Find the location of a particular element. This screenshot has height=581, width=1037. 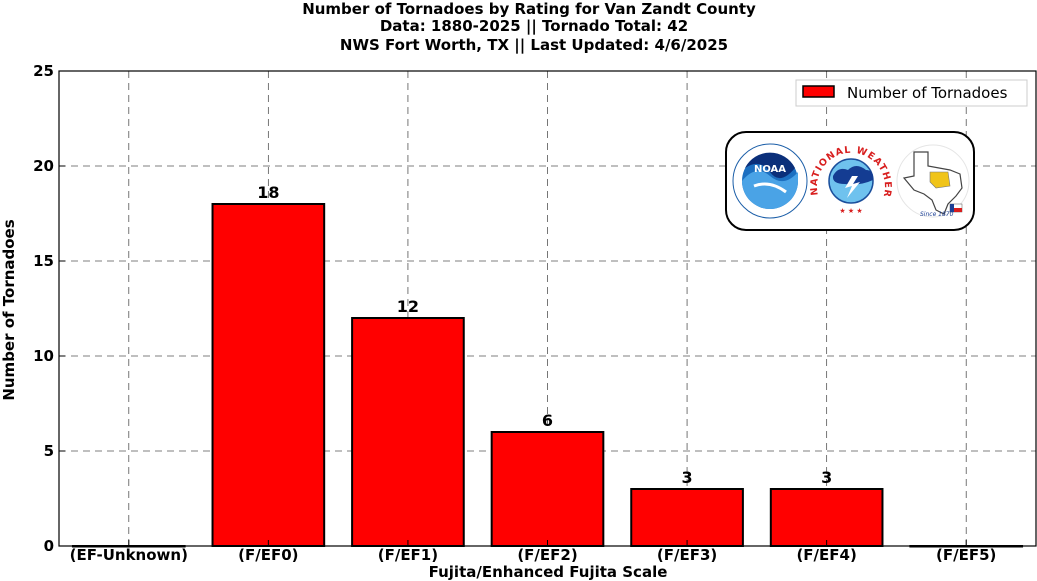

legend-label: Number of Tornadoes is located at coordinates (927, 93).